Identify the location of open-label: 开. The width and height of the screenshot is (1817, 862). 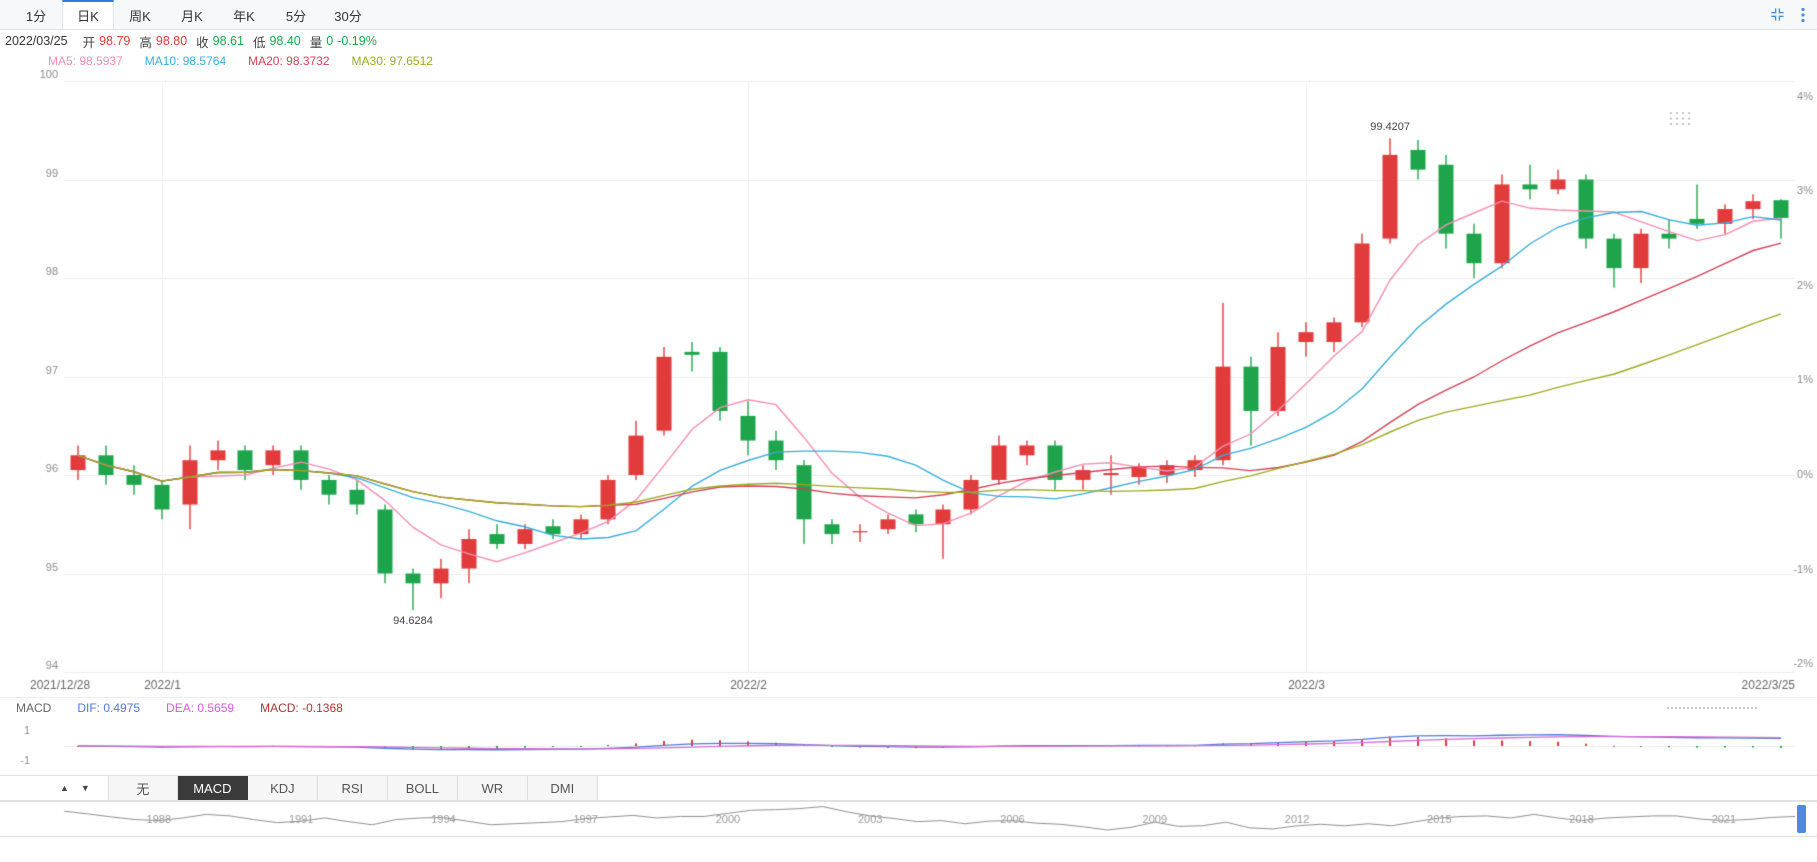
(89, 42).